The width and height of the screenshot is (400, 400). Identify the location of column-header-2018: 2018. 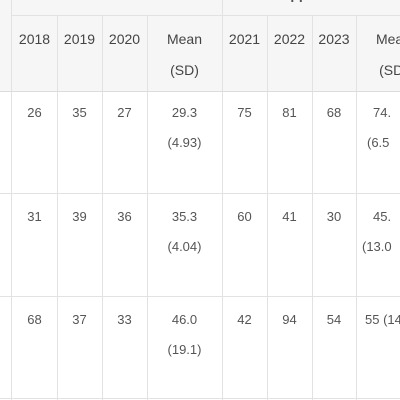
(34, 39).